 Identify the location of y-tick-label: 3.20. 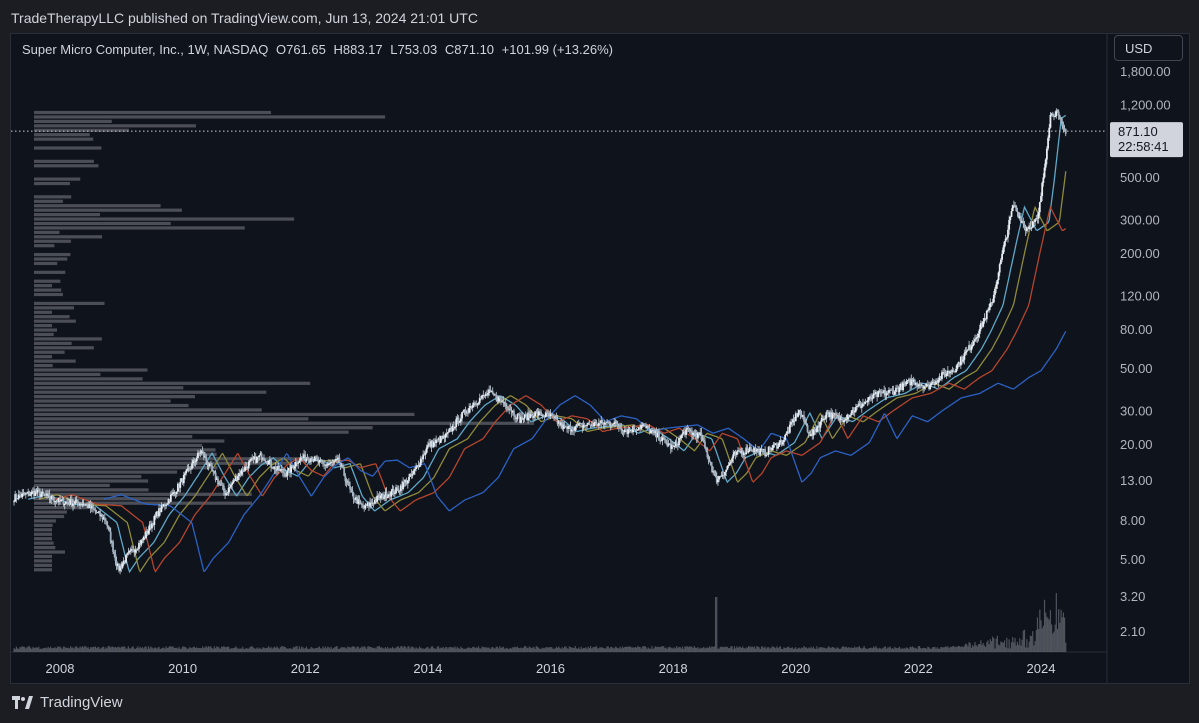
(1132, 596).